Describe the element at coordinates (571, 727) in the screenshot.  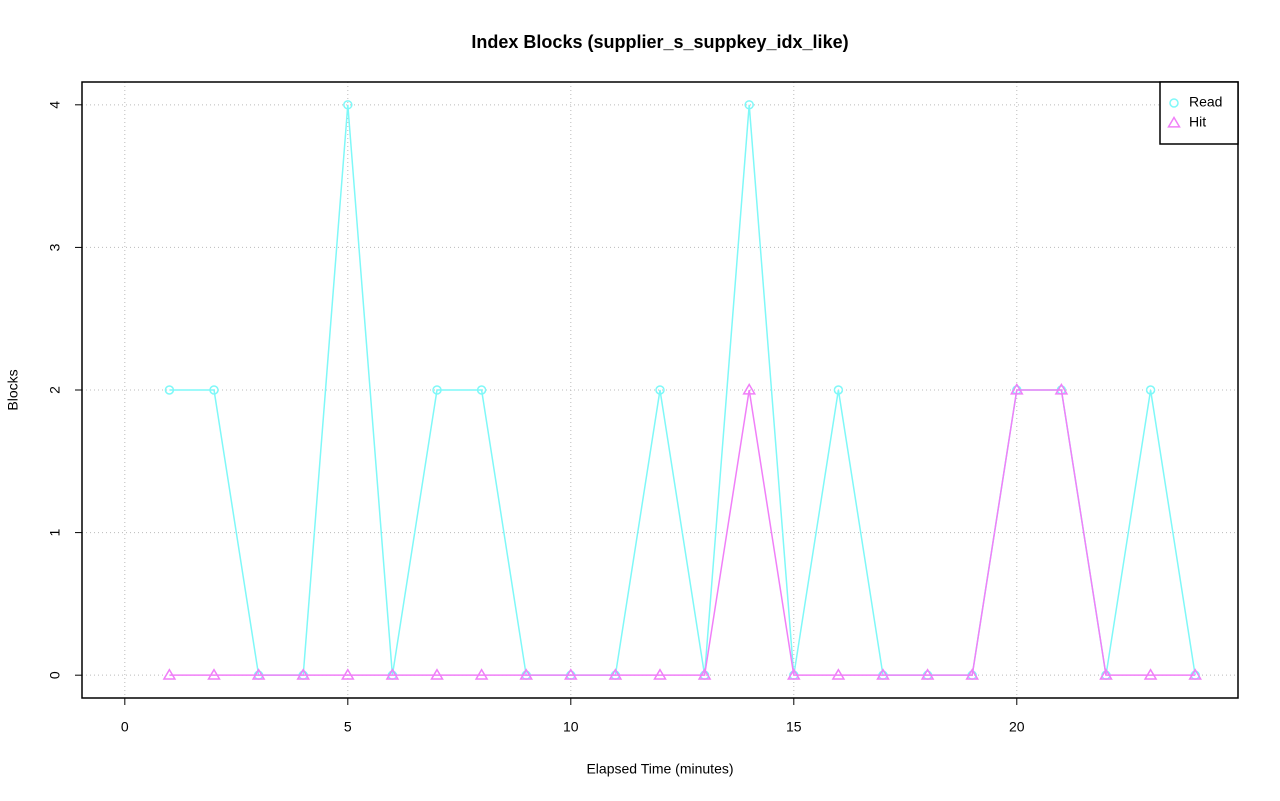
I see `x-tick-label: 10` at that location.